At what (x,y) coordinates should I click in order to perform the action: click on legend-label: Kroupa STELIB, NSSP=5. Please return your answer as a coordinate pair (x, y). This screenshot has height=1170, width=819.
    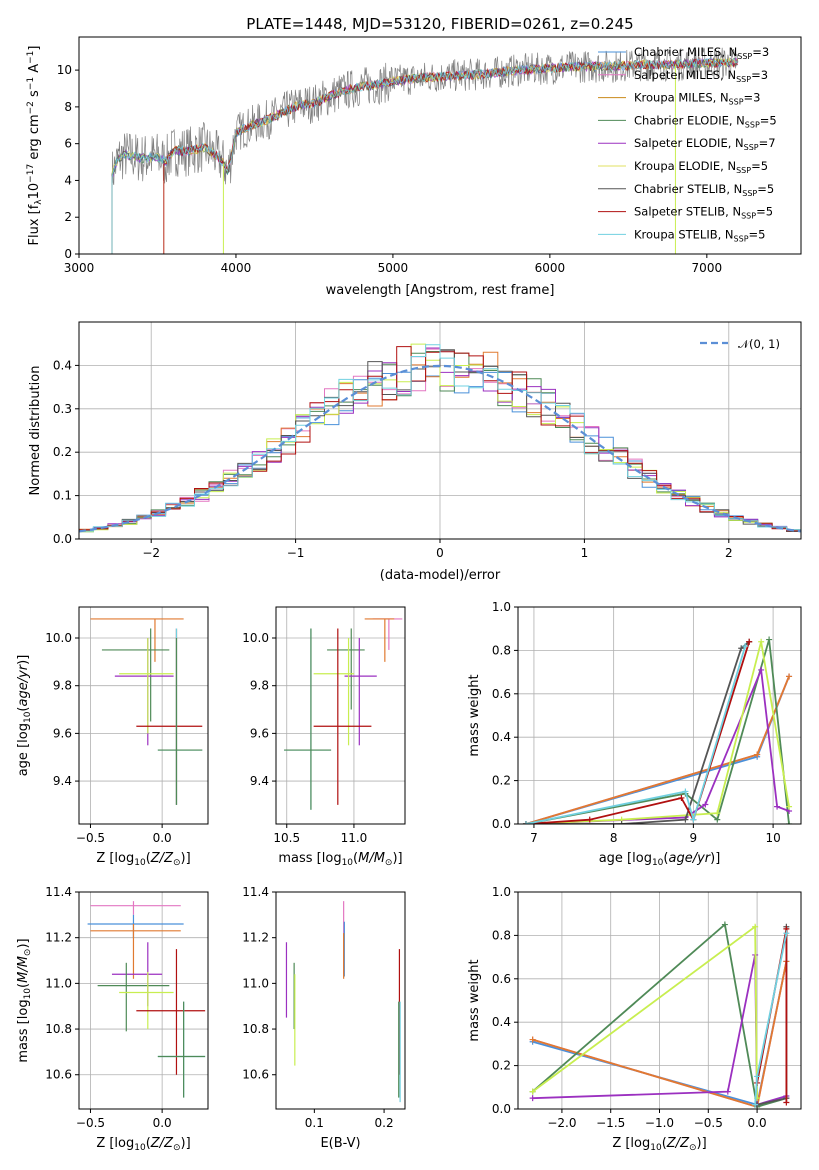
    Looking at the image, I should click on (699, 235).